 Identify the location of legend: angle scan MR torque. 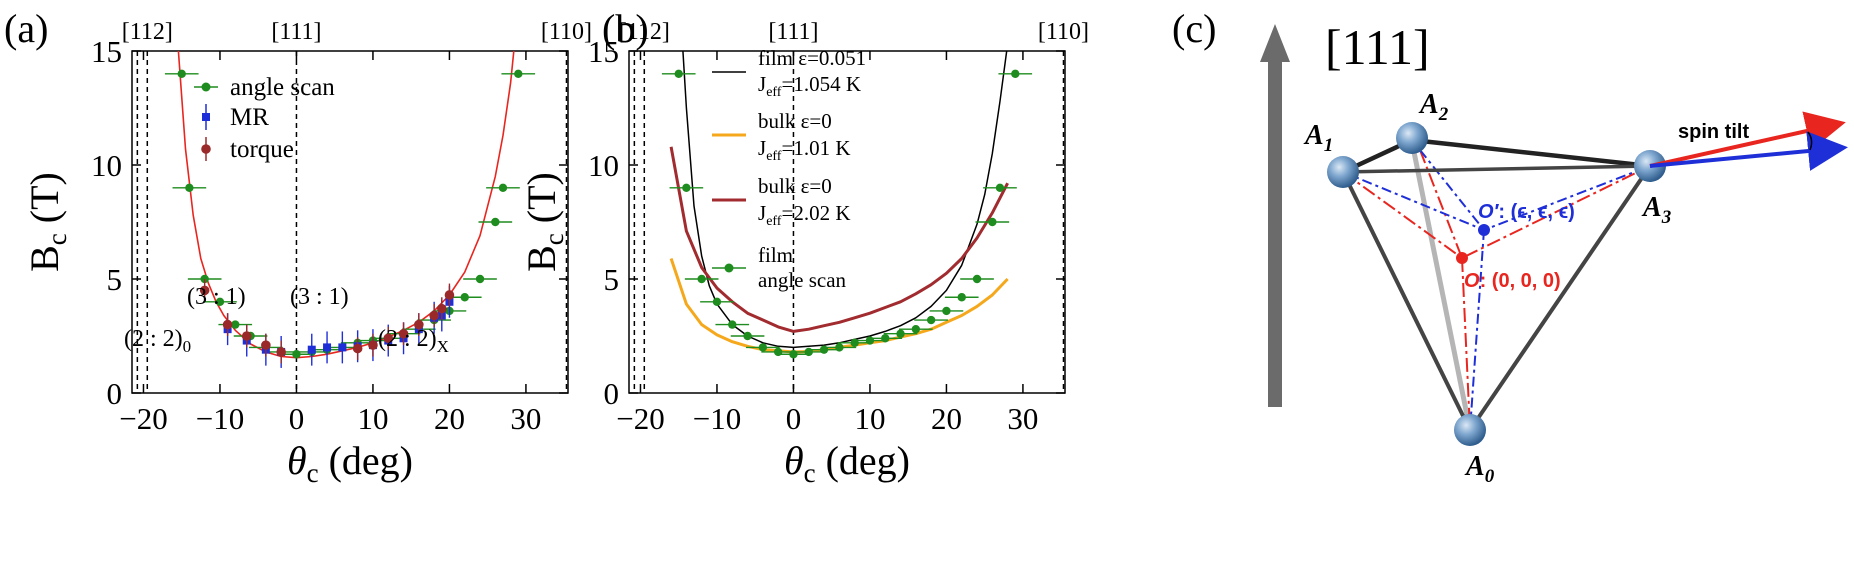
(264, 118).